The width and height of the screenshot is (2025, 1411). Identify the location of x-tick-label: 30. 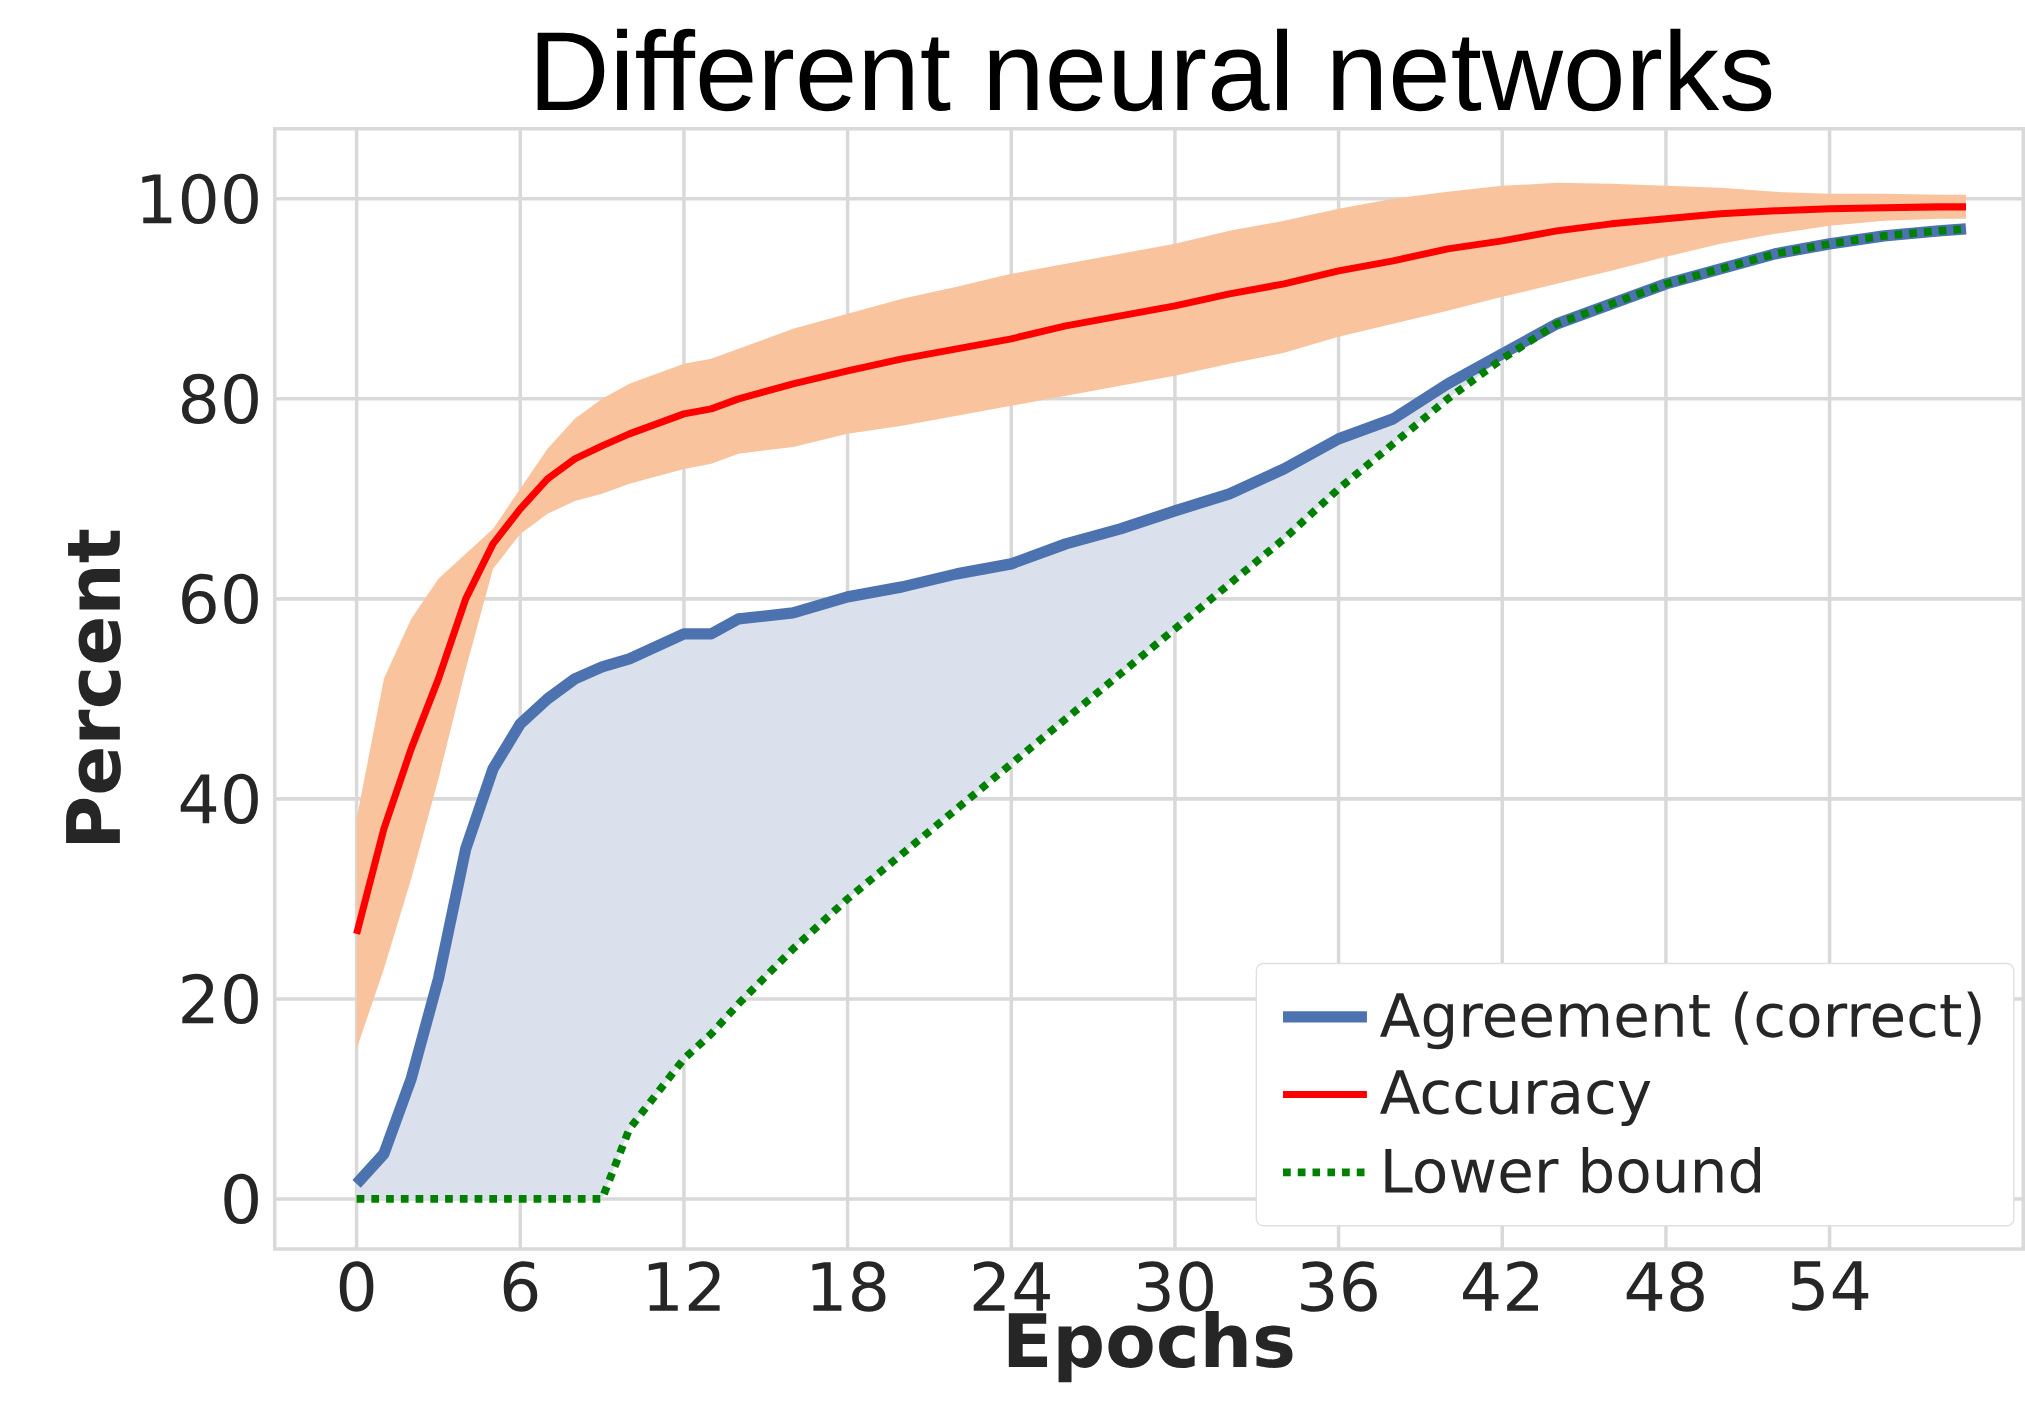
(1175, 1286).